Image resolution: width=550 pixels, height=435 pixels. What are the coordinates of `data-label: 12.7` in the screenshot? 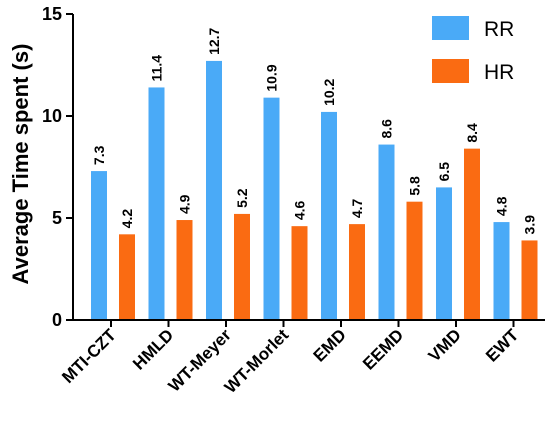 It's located at (214, 40).